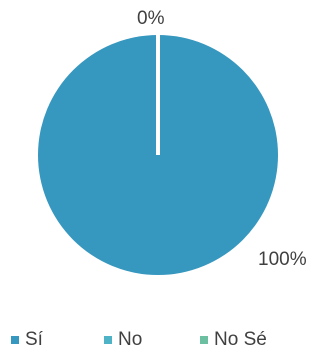 The width and height of the screenshot is (321, 354). Describe the element at coordinates (160, 340) in the screenshot. I see `legend: Sí No No Sé` at that location.